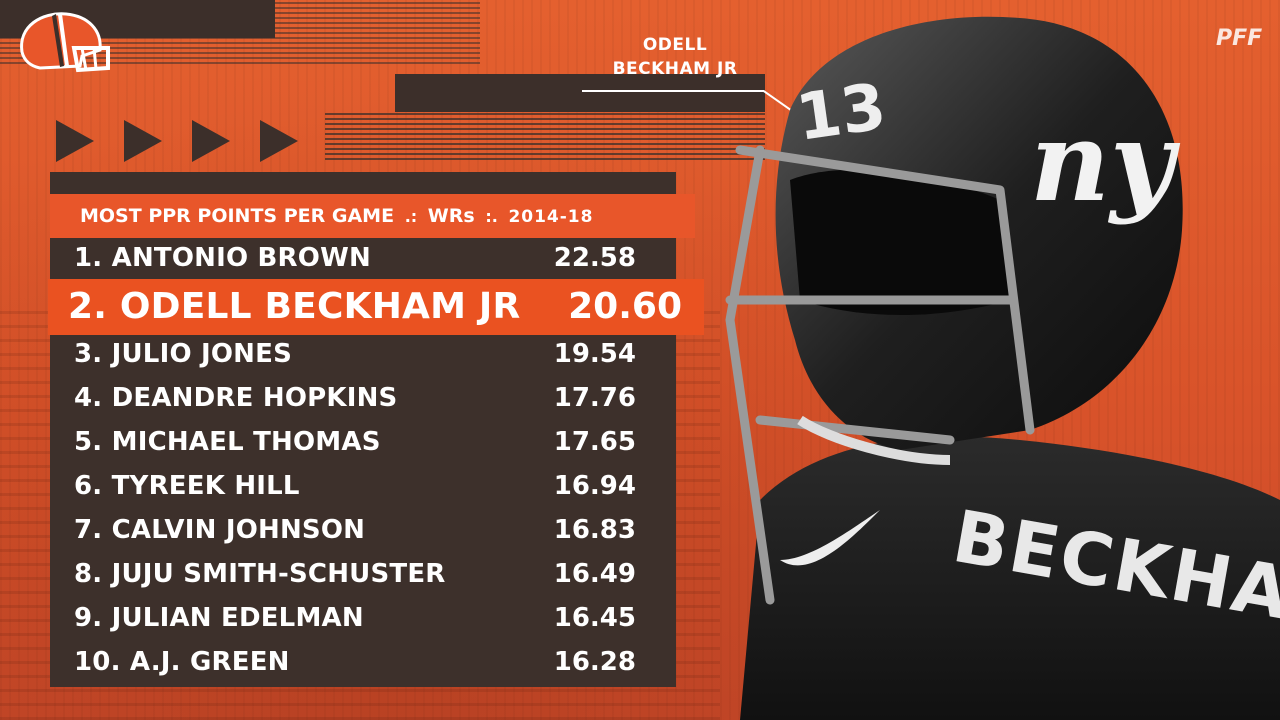  What do you see at coordinates (219, 618) in the screenshot?
I see `row-label: 9. JULIAN EDELMAN` at bounding box center [219, 618].